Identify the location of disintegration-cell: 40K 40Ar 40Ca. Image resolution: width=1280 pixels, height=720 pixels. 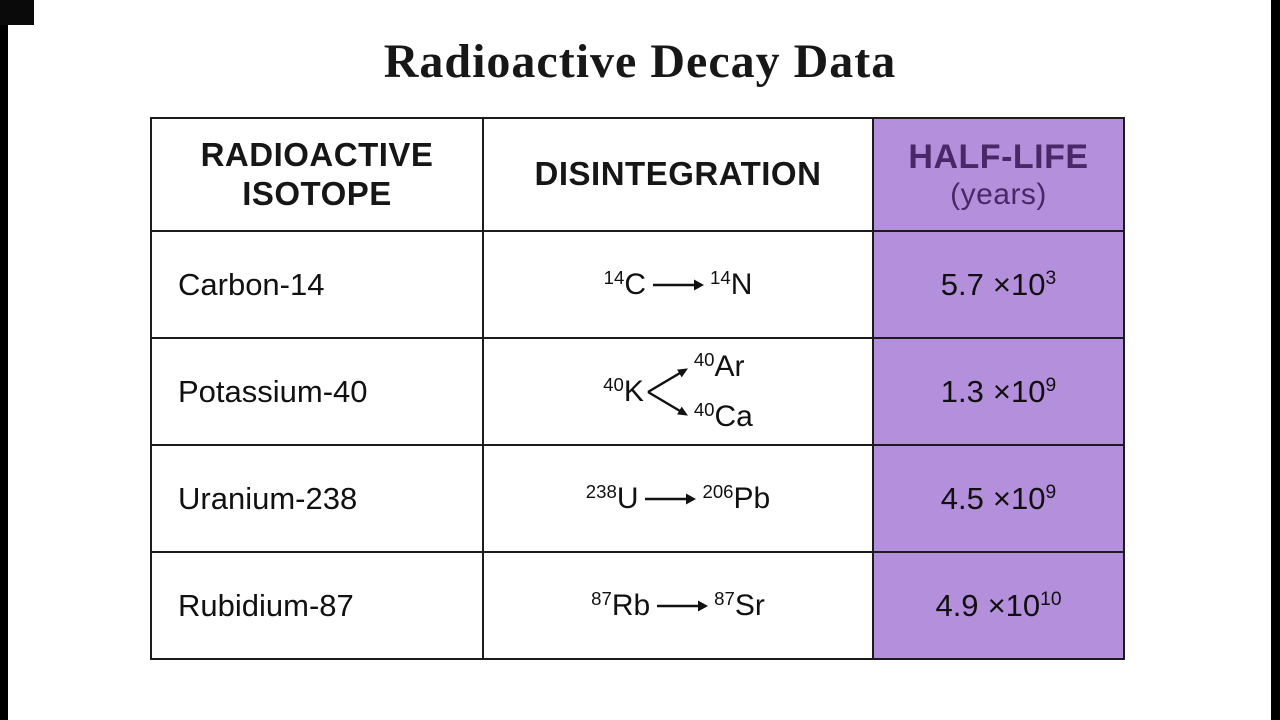
(678, 391).